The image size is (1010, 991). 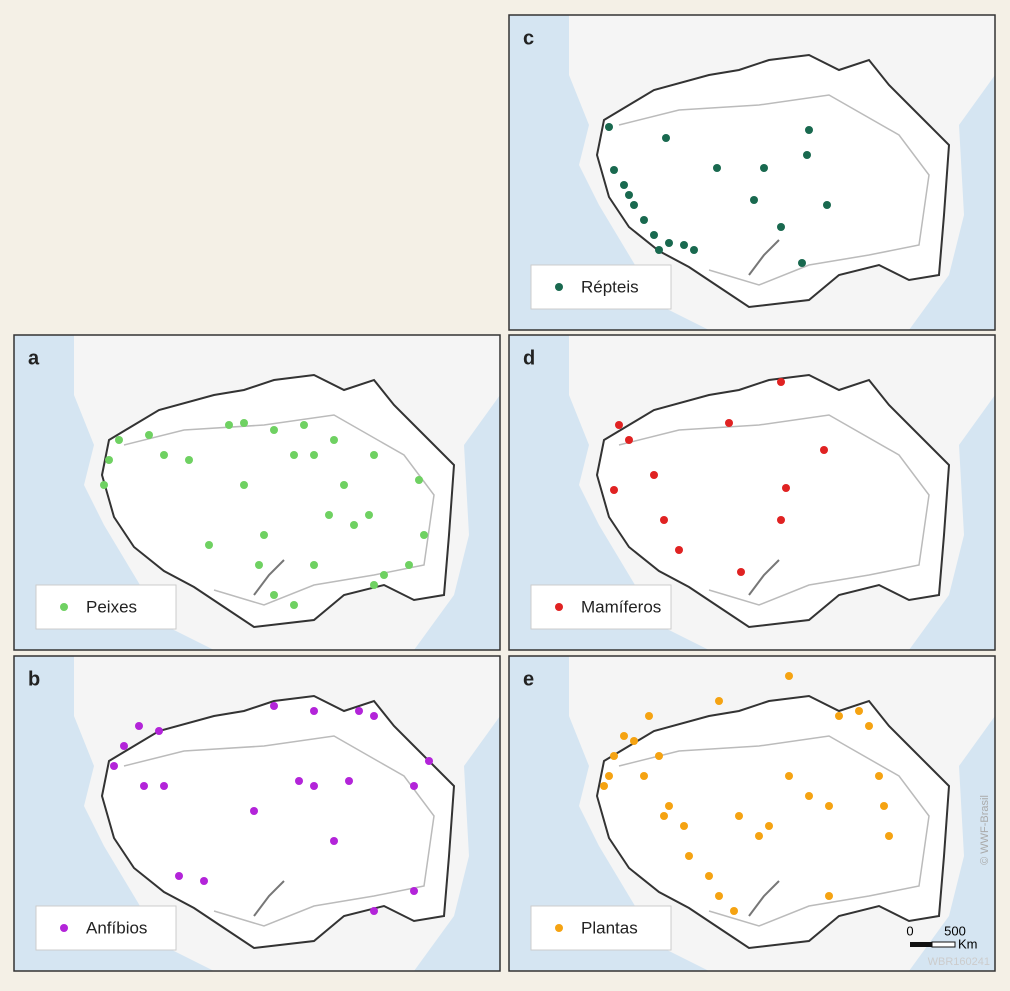 I want to click on scale-start: 0, so click(x=909, y=930).